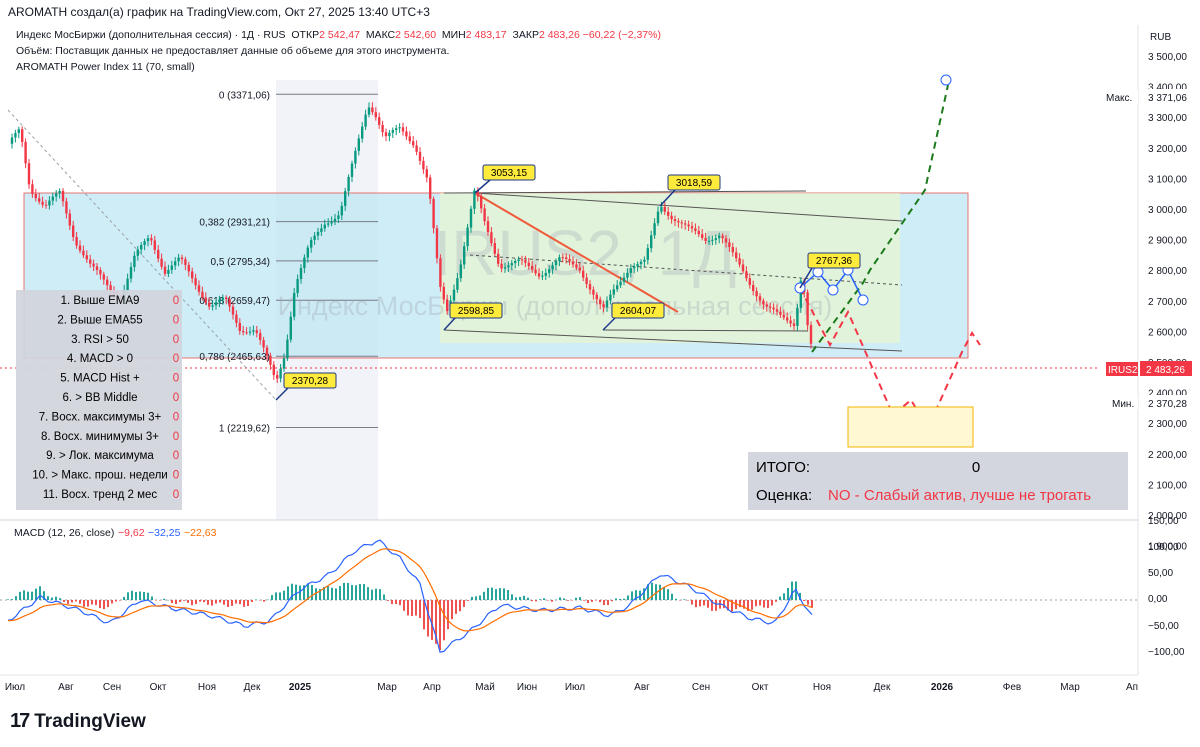 This screenshot has width=1200, height=747. What do you see at coordinates (100, 379) in the screenshot?
I see `checklist-item: 5. MACD Hist +` at bounding box center [100, 379].